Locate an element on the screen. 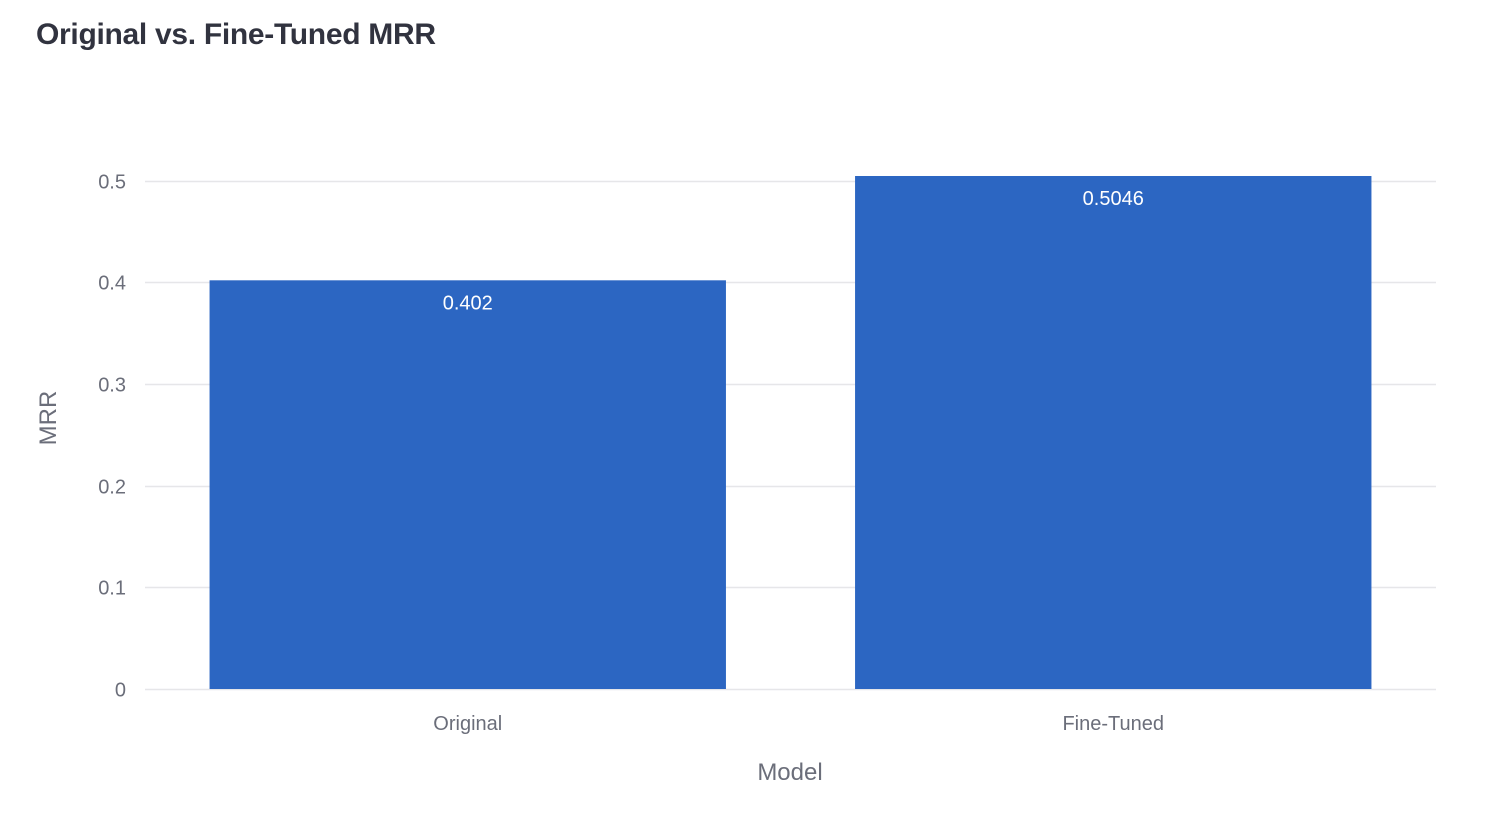  x-tick-label: Original is located at coordinates (467, 724).